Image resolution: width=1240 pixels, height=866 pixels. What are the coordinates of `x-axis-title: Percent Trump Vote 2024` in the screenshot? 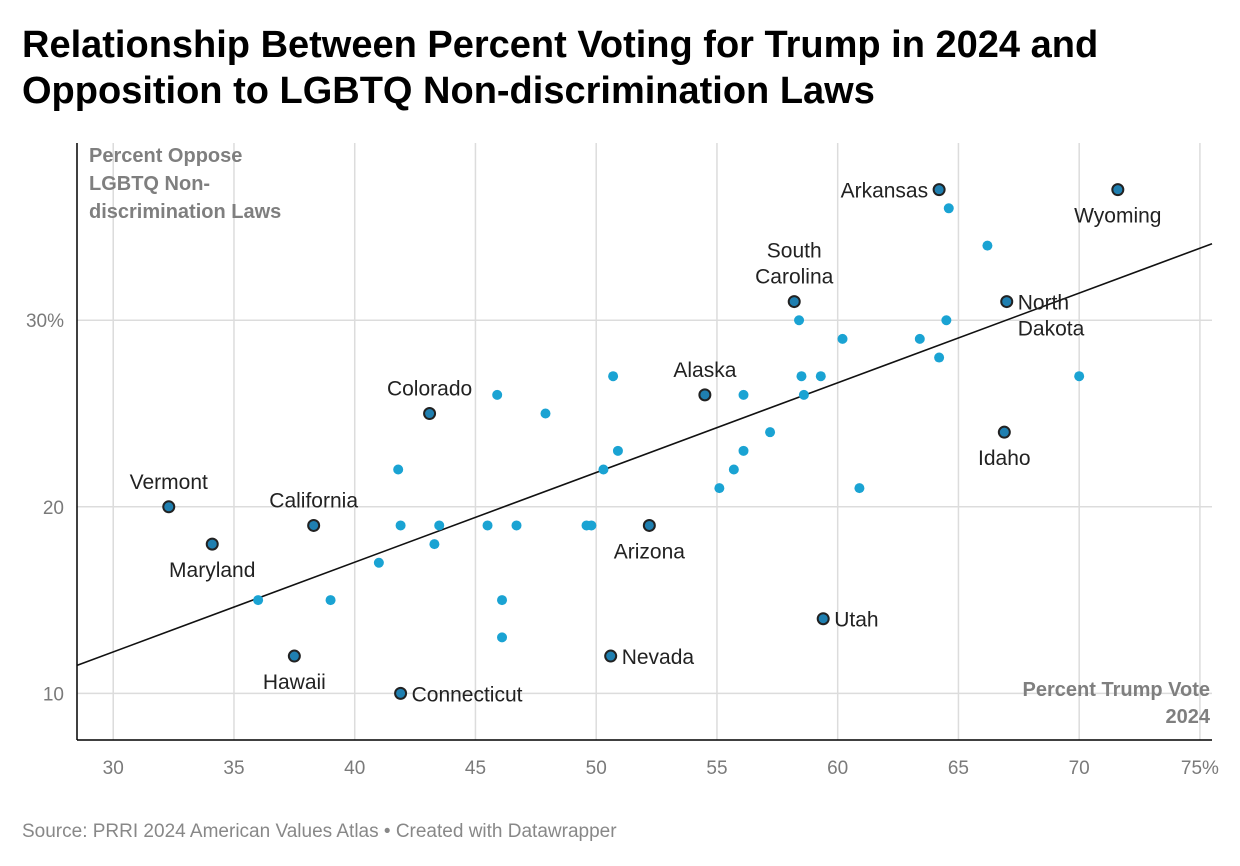 It's located at (1117, 703).